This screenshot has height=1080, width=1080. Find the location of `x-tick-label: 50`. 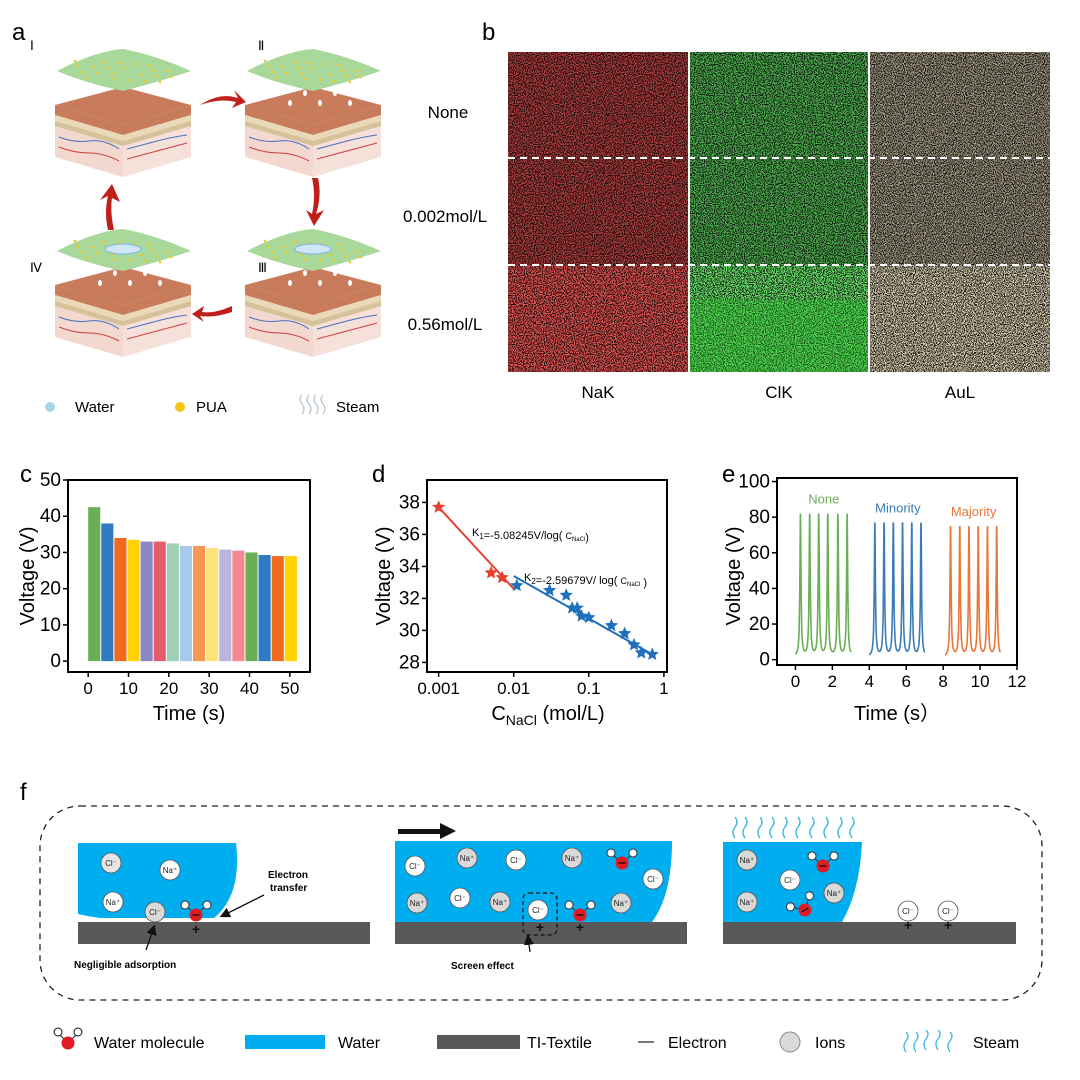

x-tick-label: 50 is located at coordinates (289, 688).